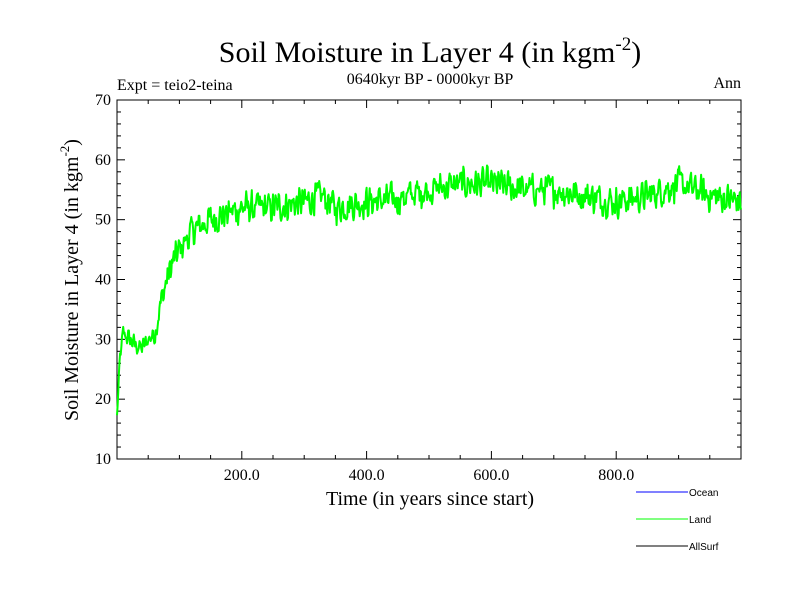 The image size is (800, 600). I want to click on y-tick-label: 50, so click(103, 220).